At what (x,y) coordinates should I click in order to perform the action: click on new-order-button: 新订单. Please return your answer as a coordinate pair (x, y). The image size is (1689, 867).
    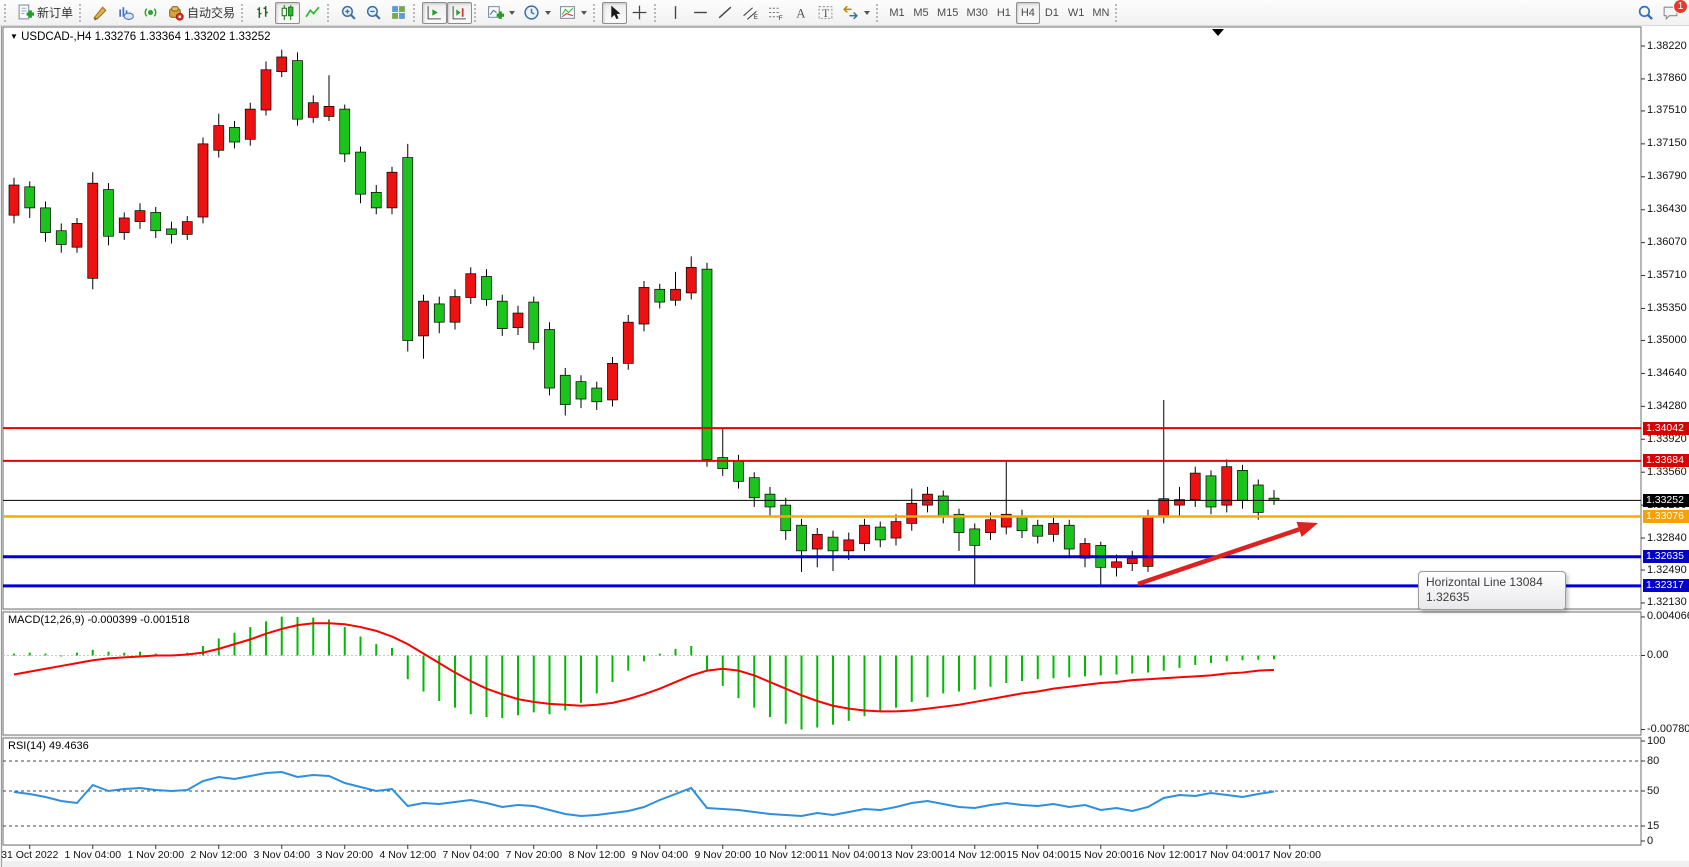
    Looking at the image, I should click on (45, 13).